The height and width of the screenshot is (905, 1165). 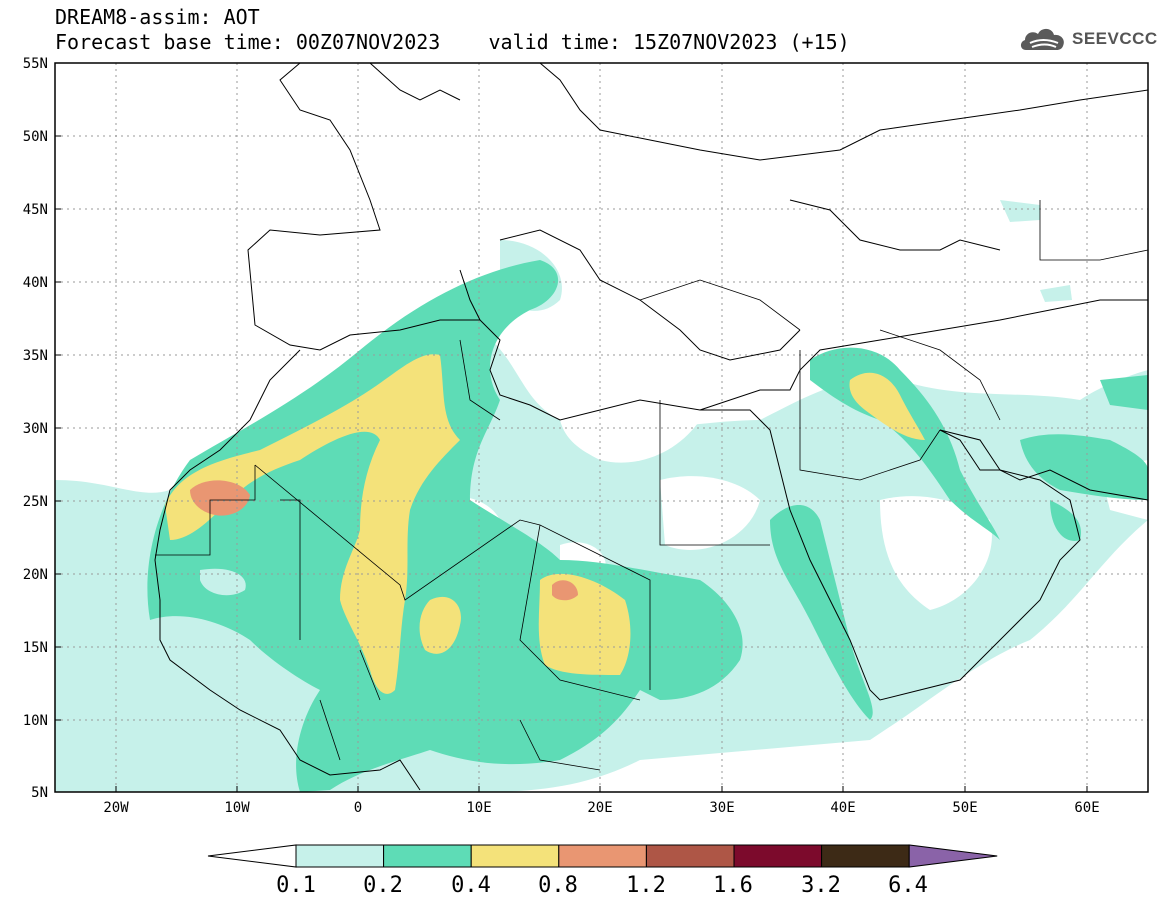 I want to click on colorbar-labels: 0.1 0.2 0.4 0.8 1.2 1.6 3.2 6.4, so click(x=602, y=885).